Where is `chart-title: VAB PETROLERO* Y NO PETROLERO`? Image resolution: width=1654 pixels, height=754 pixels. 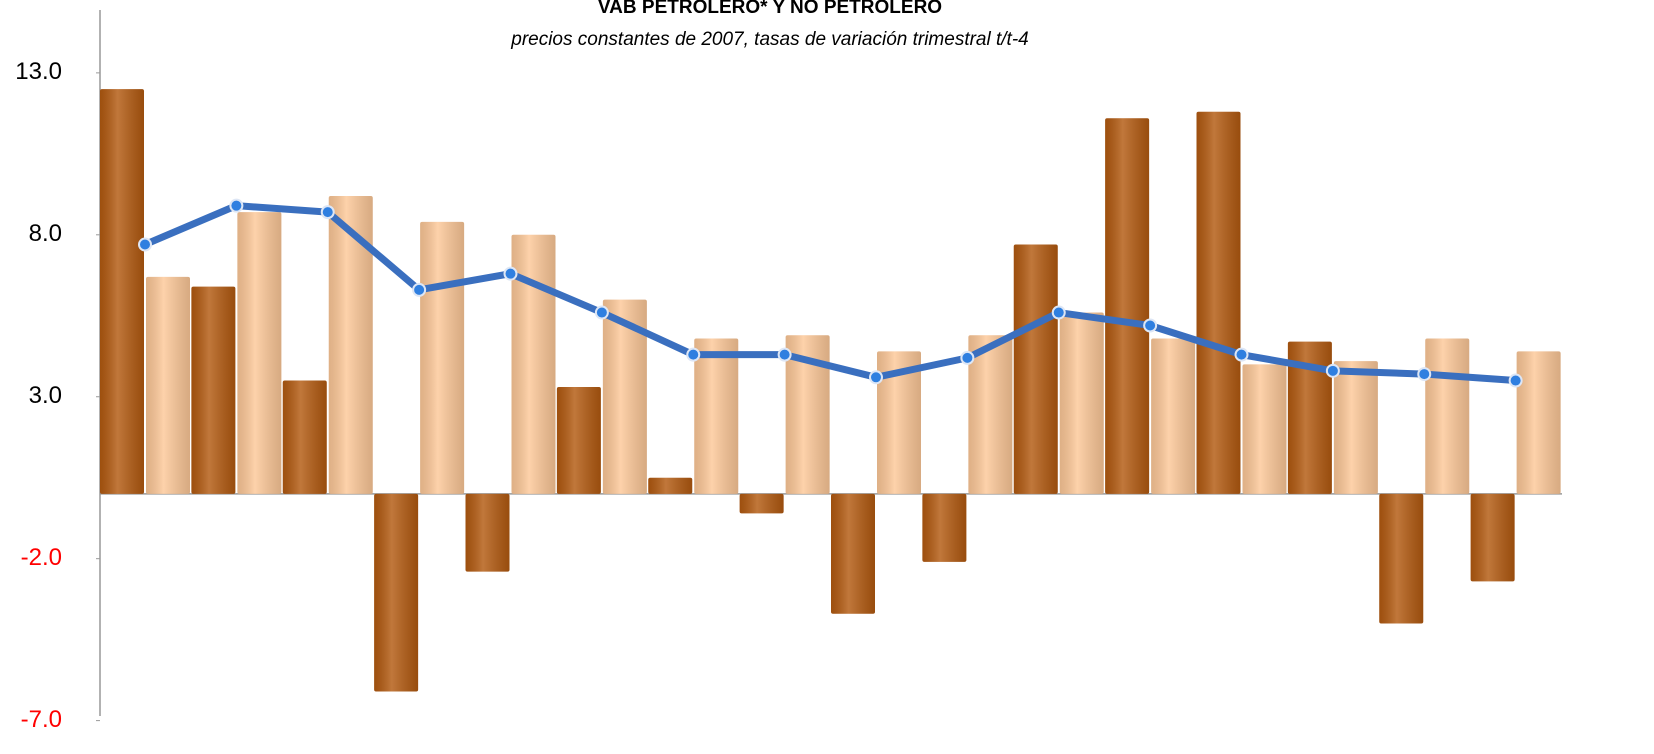
chart-title: VAB PETROLERO* Y NO PETROLERO is located at coordinates (770, 9).